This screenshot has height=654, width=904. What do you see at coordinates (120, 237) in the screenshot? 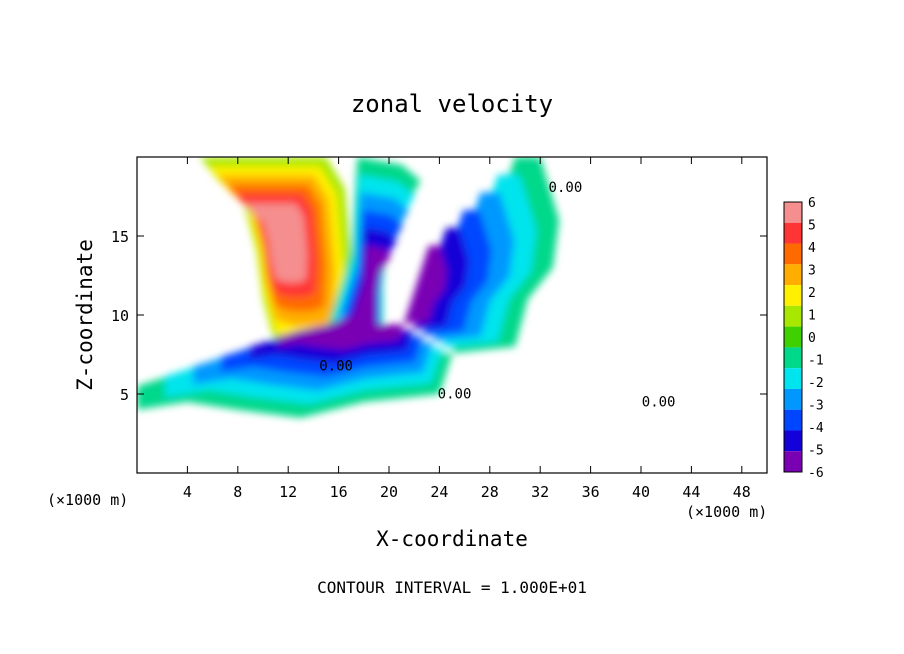
I see `y-tick-label: 15` at bounding box center [120, 237].